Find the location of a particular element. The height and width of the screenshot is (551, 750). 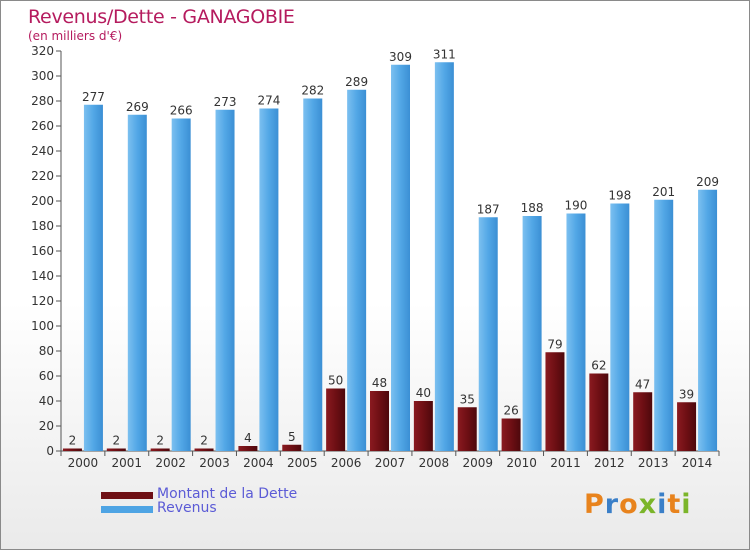

y-tick-label: 140 is located at coordinates (42, 276).